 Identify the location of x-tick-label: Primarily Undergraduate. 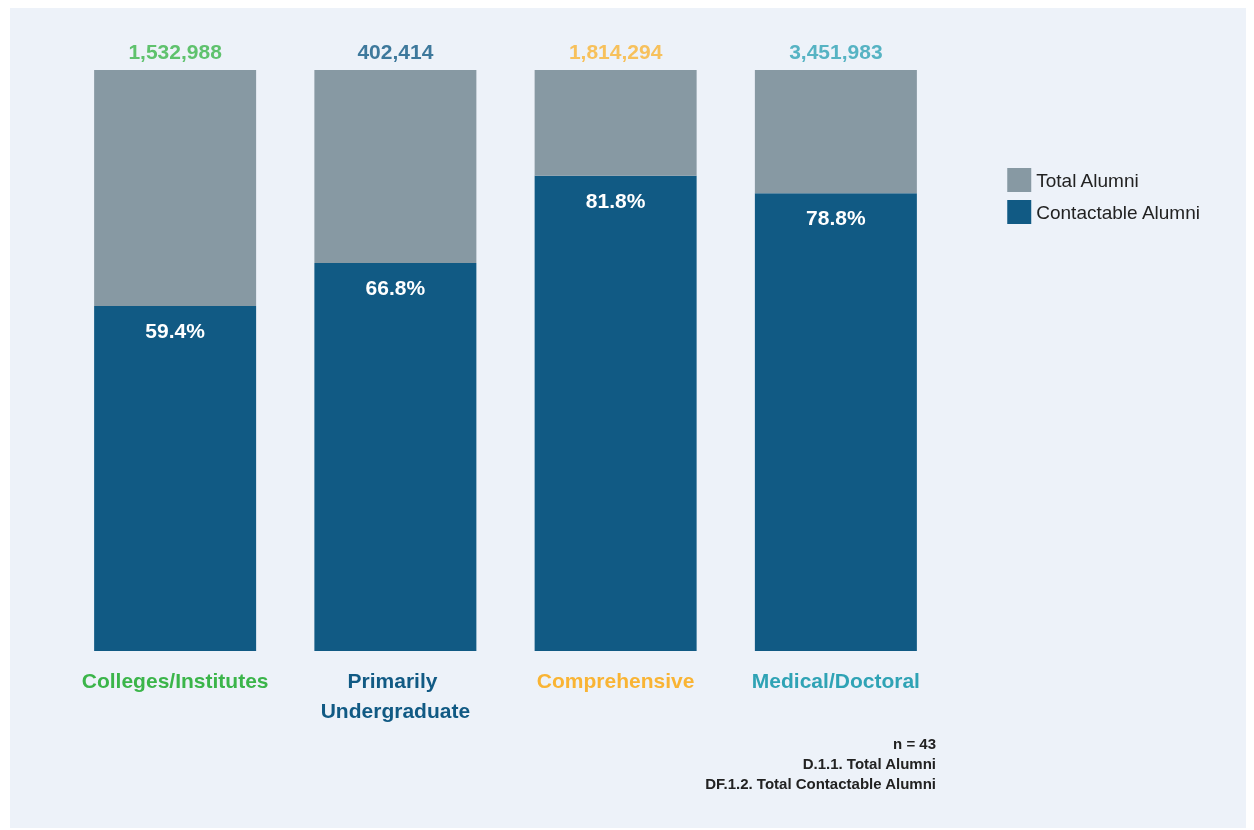
(395, 695).